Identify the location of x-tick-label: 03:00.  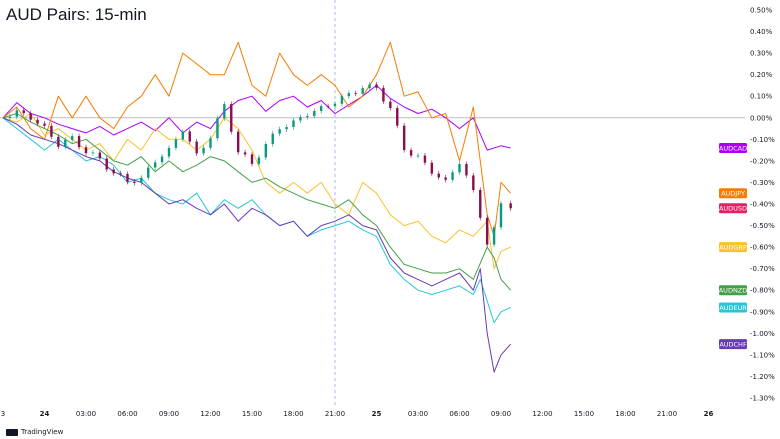
(418, 414).